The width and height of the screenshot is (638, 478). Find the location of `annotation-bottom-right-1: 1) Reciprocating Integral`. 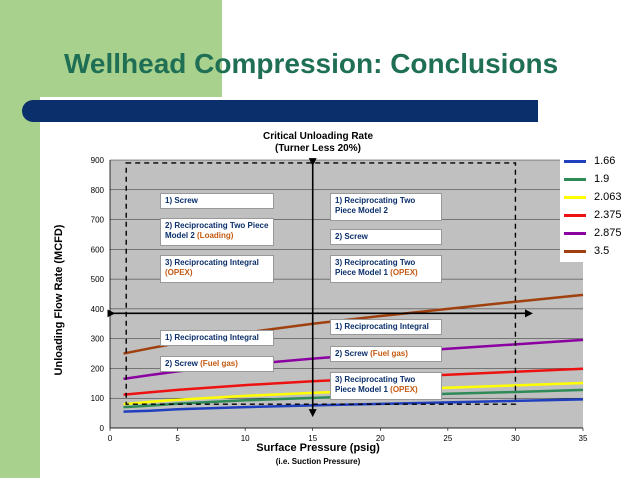

annotation-bottom-right-1: 1) Reciprocating Integral is located at coordinates (386, 327).